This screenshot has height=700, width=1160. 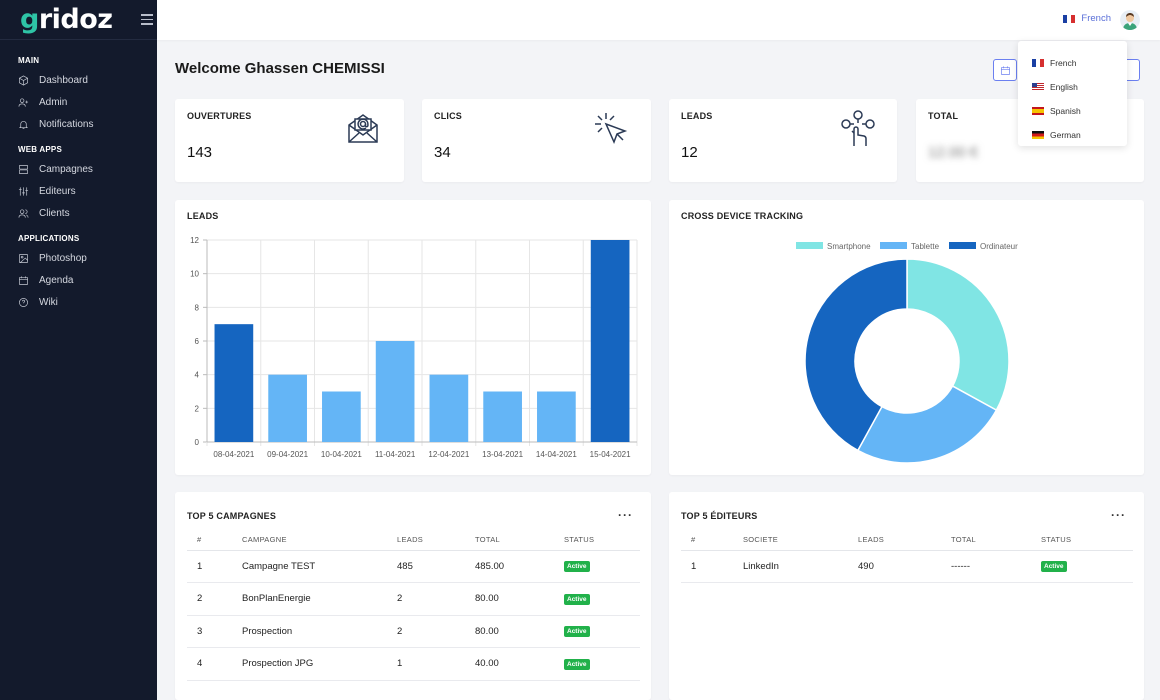 I want to click on language-option-english: English, so click(x=1072, y=87).